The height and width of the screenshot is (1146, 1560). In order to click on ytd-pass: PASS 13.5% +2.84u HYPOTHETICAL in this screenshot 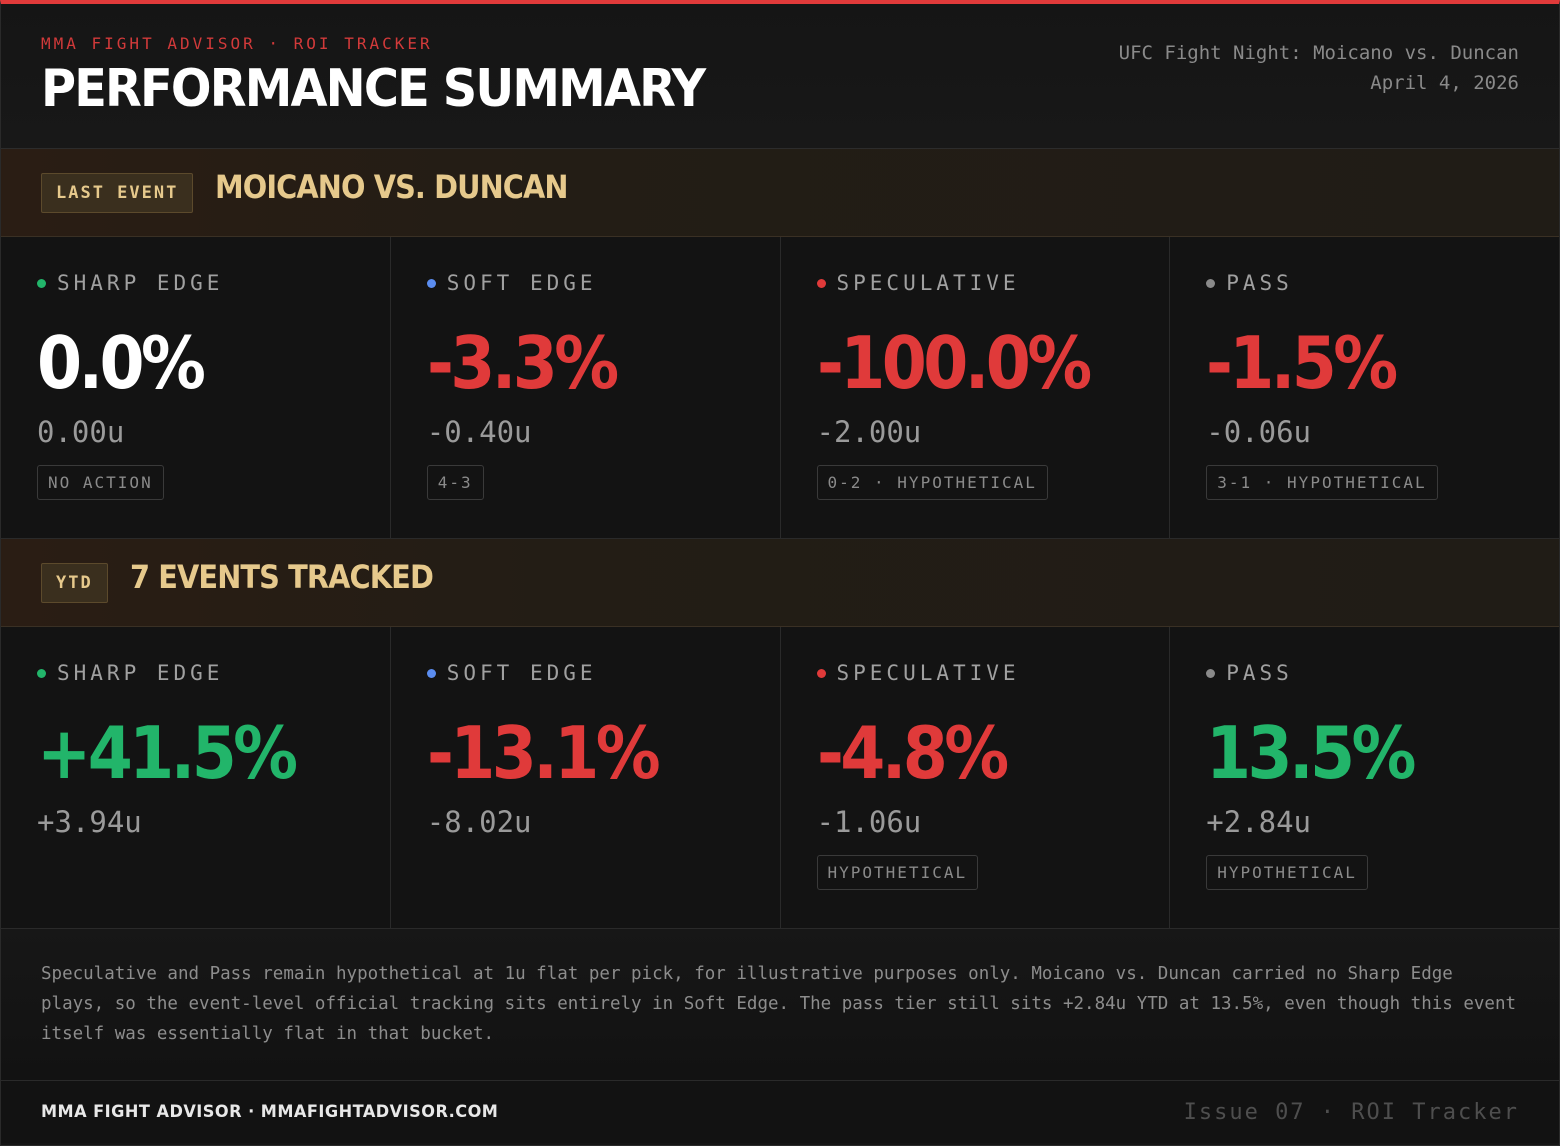, I will do `click(1364, 777)`.